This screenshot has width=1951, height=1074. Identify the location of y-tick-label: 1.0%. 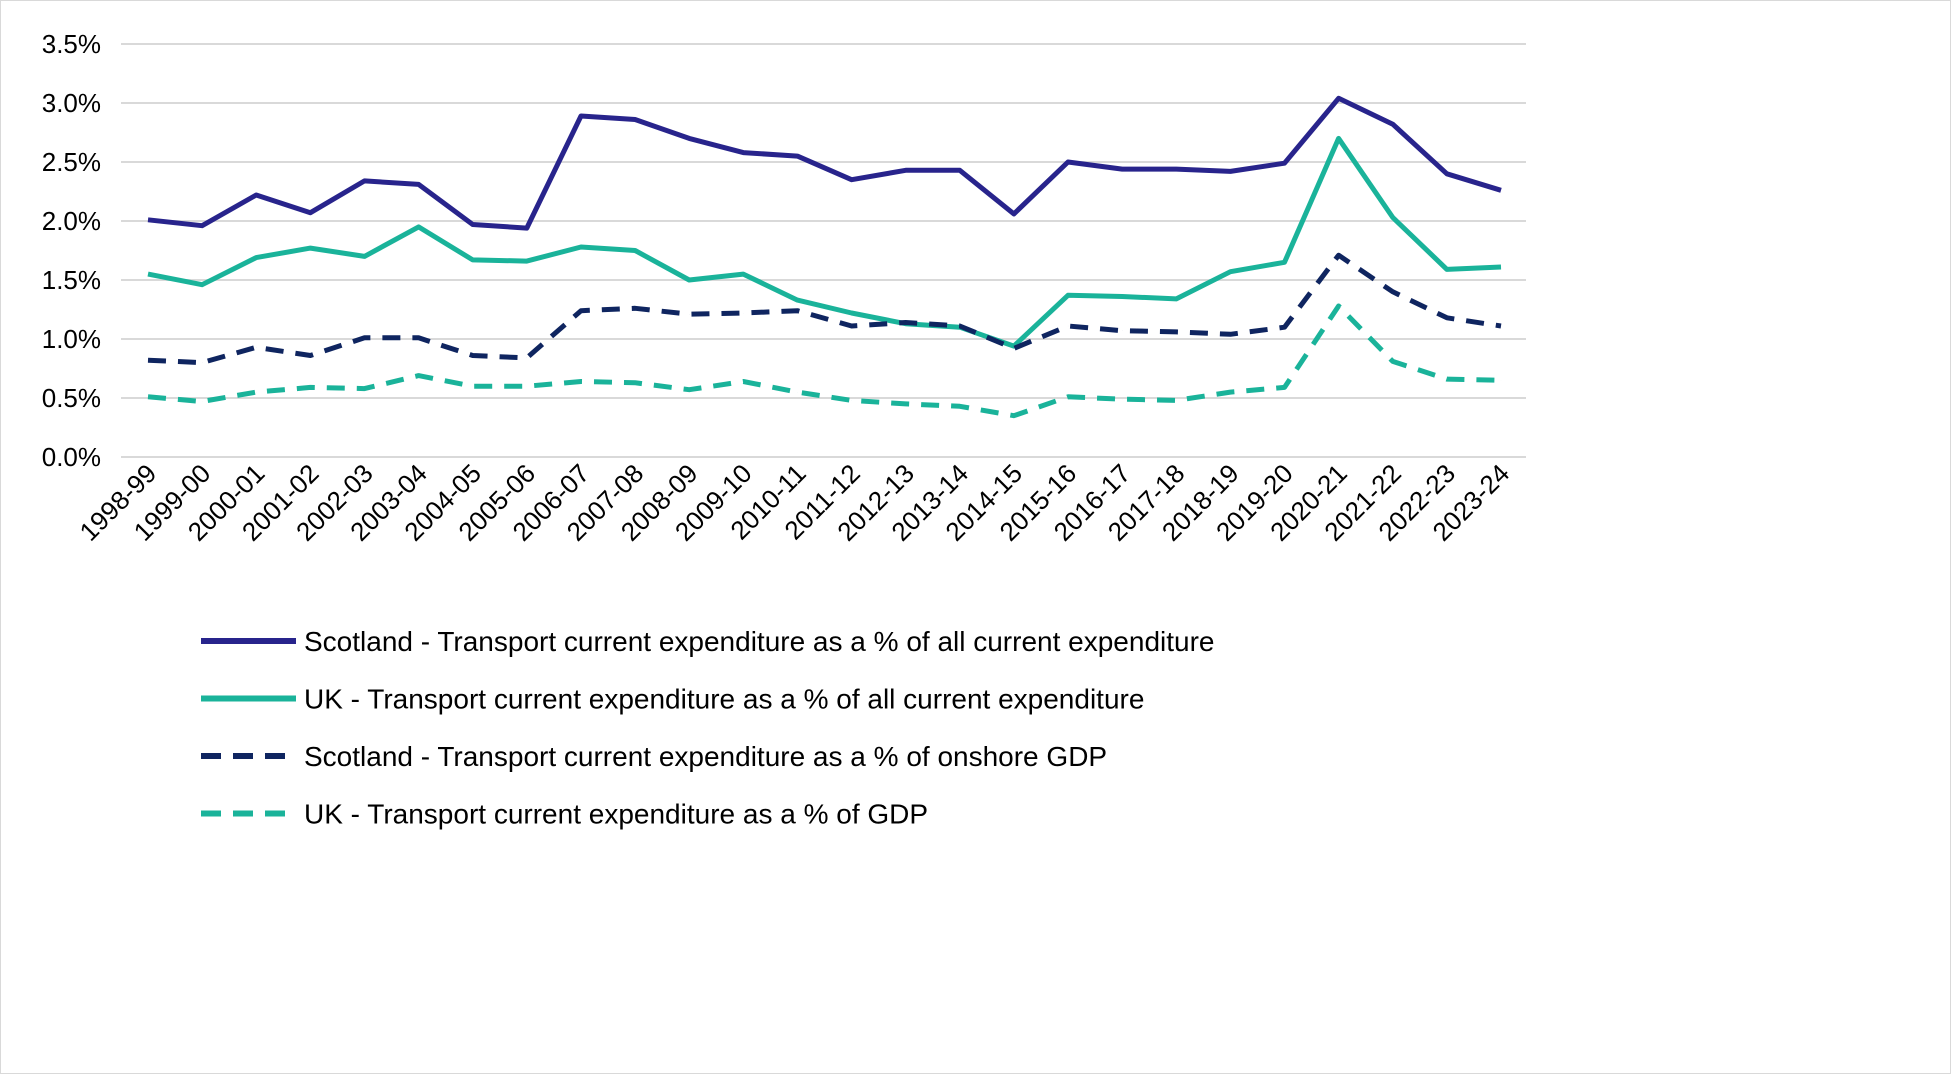
(71, 339).